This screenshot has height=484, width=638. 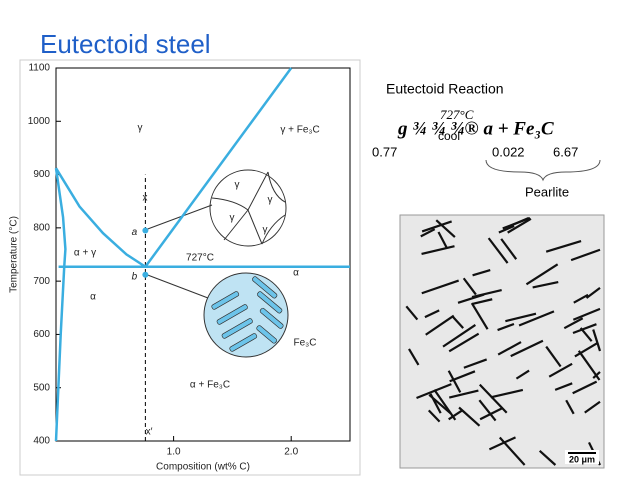 I want to click on product: Pearlite, so click(x=547, y=191).